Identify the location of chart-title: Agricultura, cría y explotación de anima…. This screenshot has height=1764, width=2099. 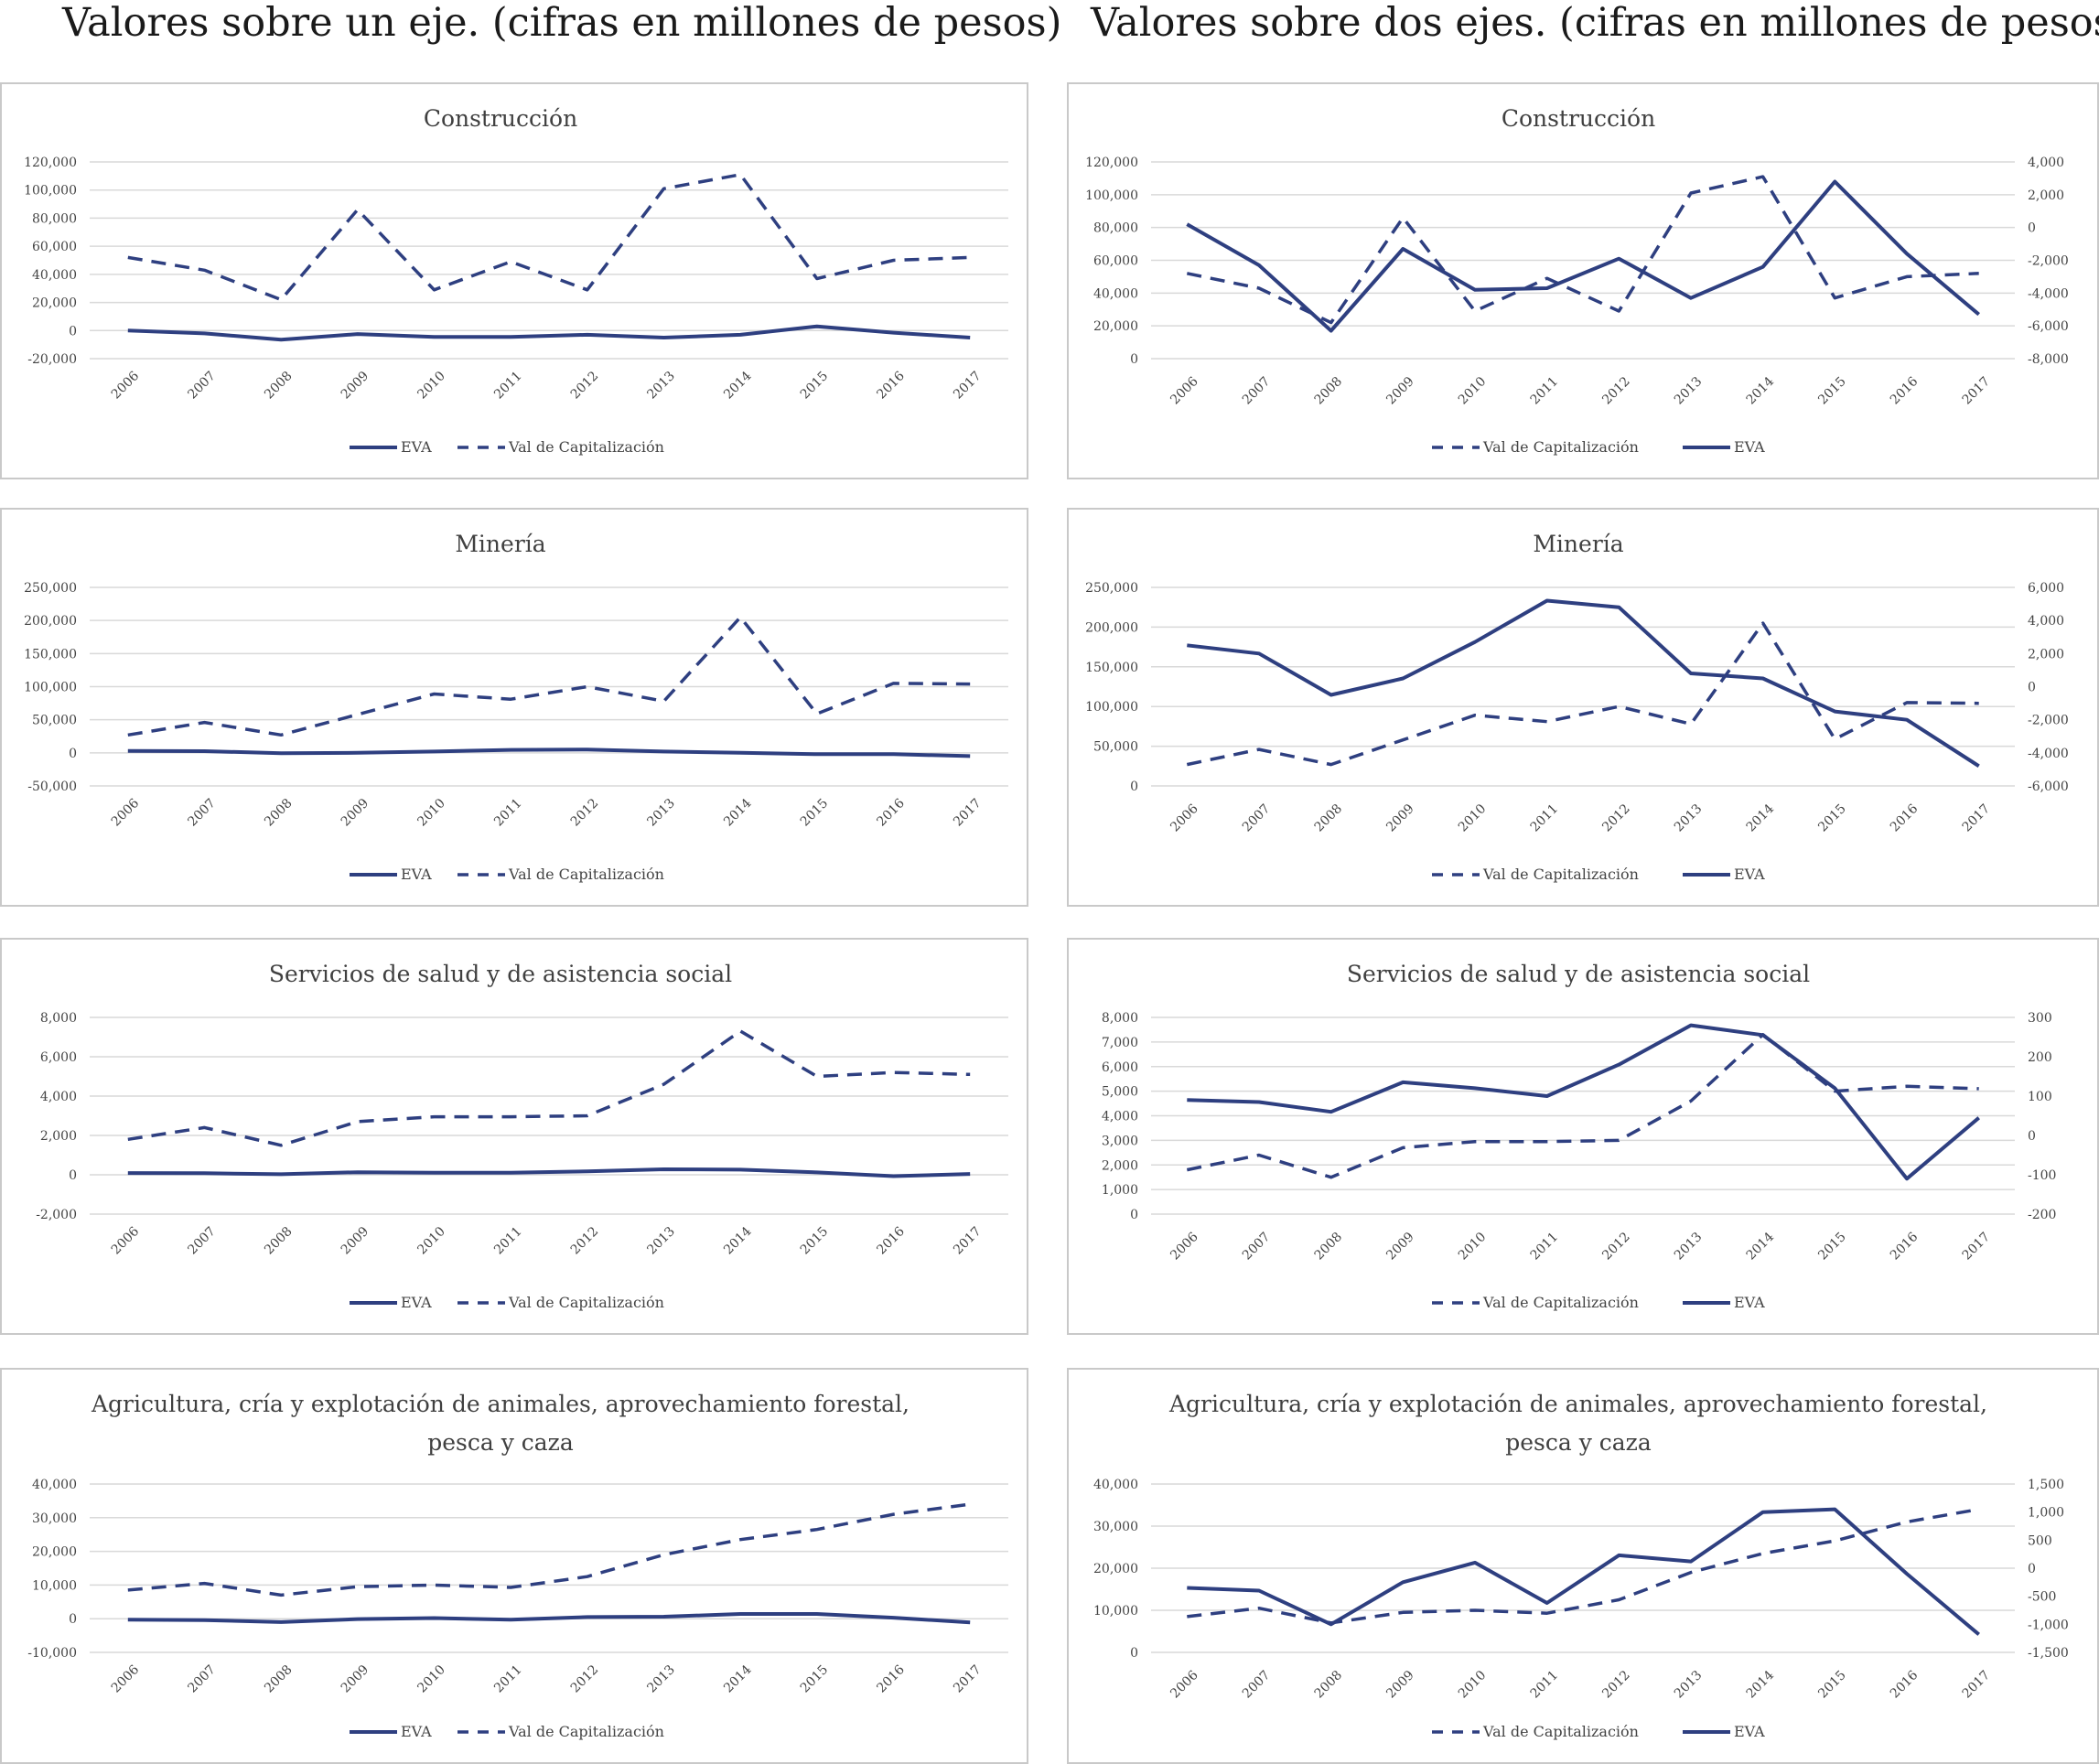
(1577, 1404).